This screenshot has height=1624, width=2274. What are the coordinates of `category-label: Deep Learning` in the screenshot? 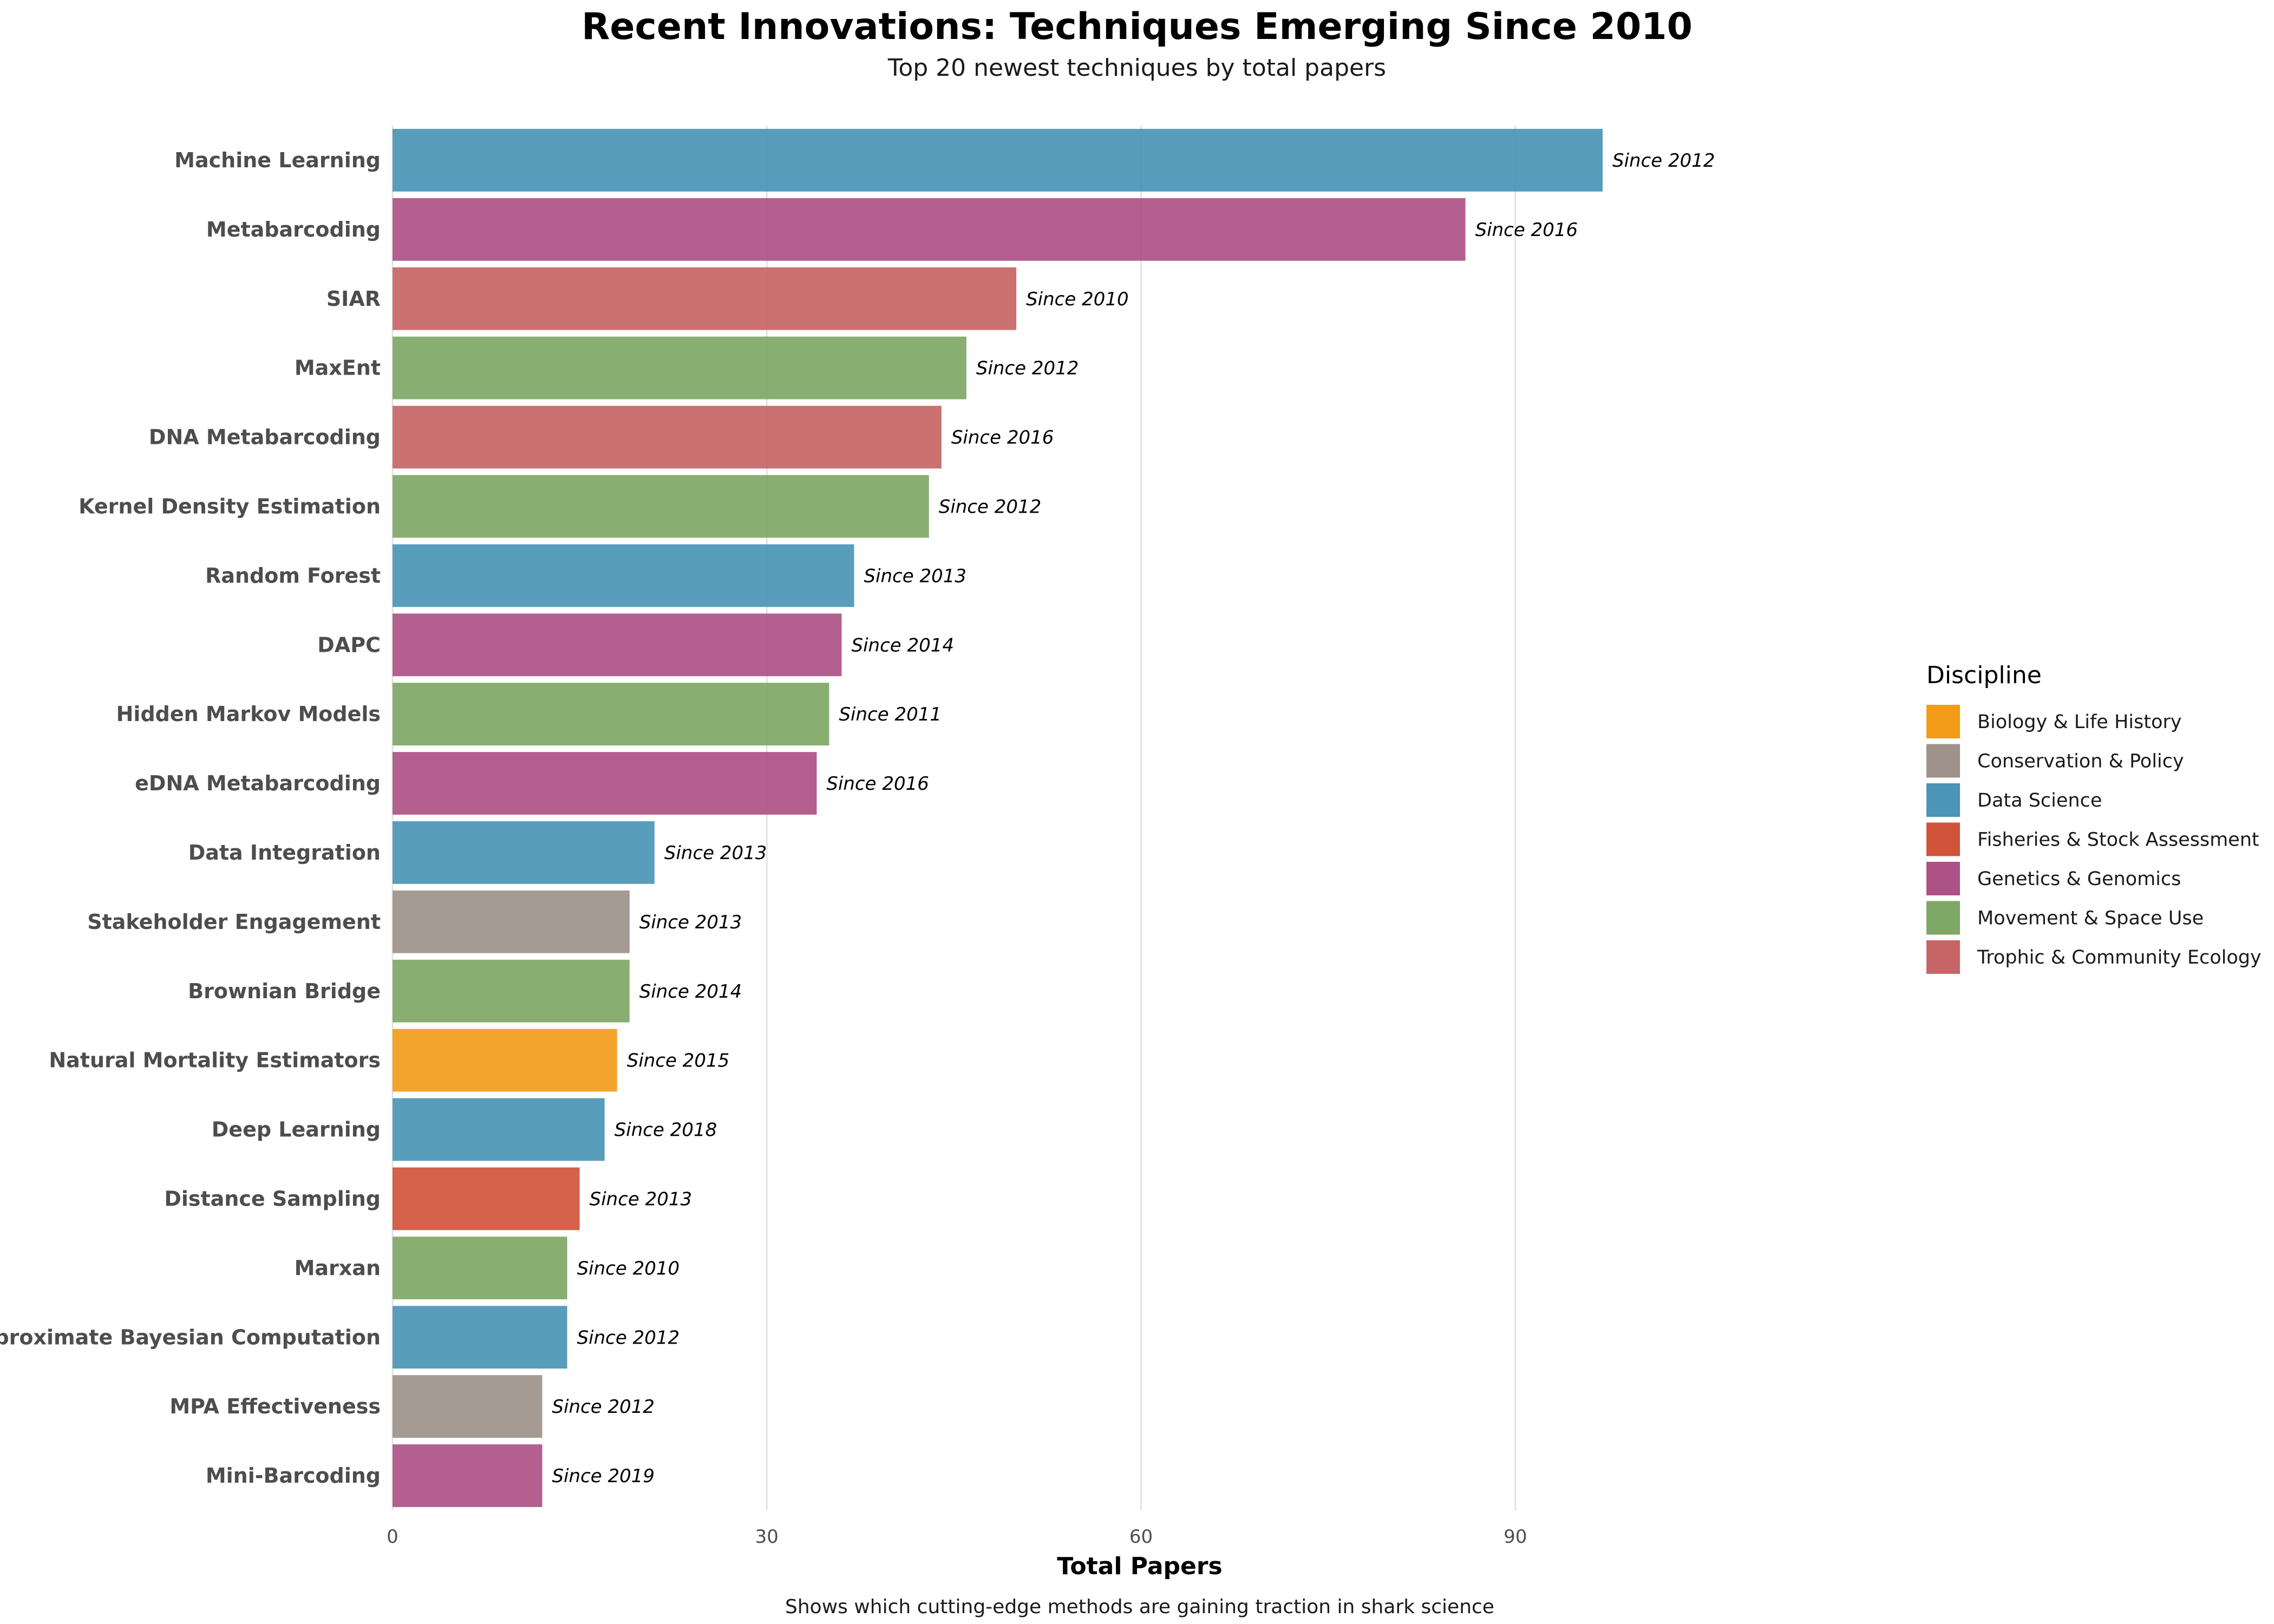 It's located at (296, 1130).